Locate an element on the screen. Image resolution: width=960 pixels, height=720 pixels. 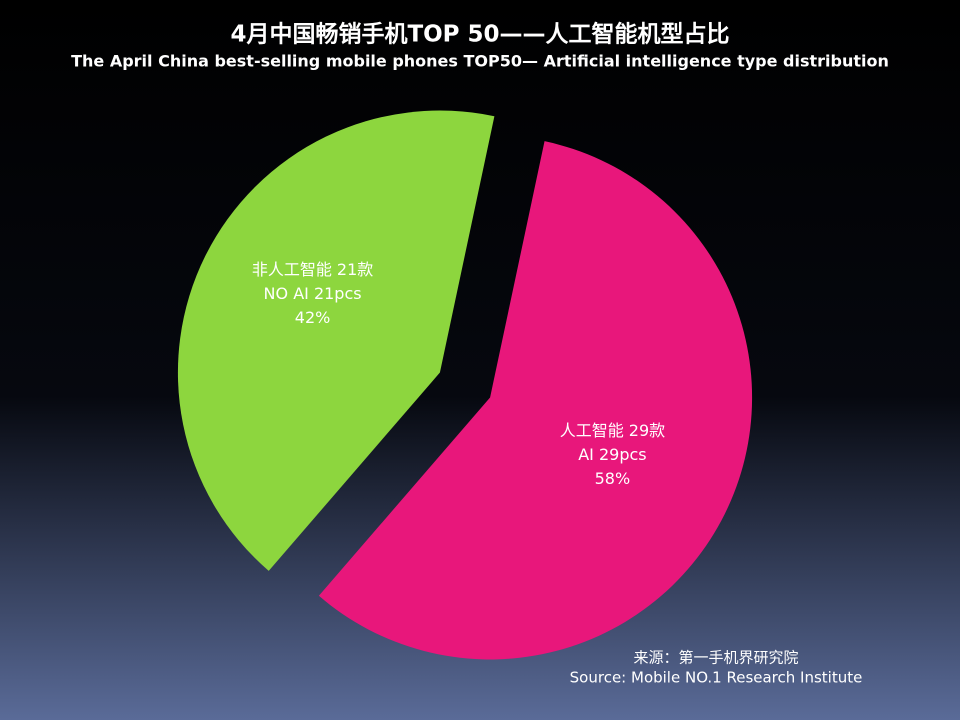
slice-label: 非人工智能 21款 is located at coordinates (312, 269).